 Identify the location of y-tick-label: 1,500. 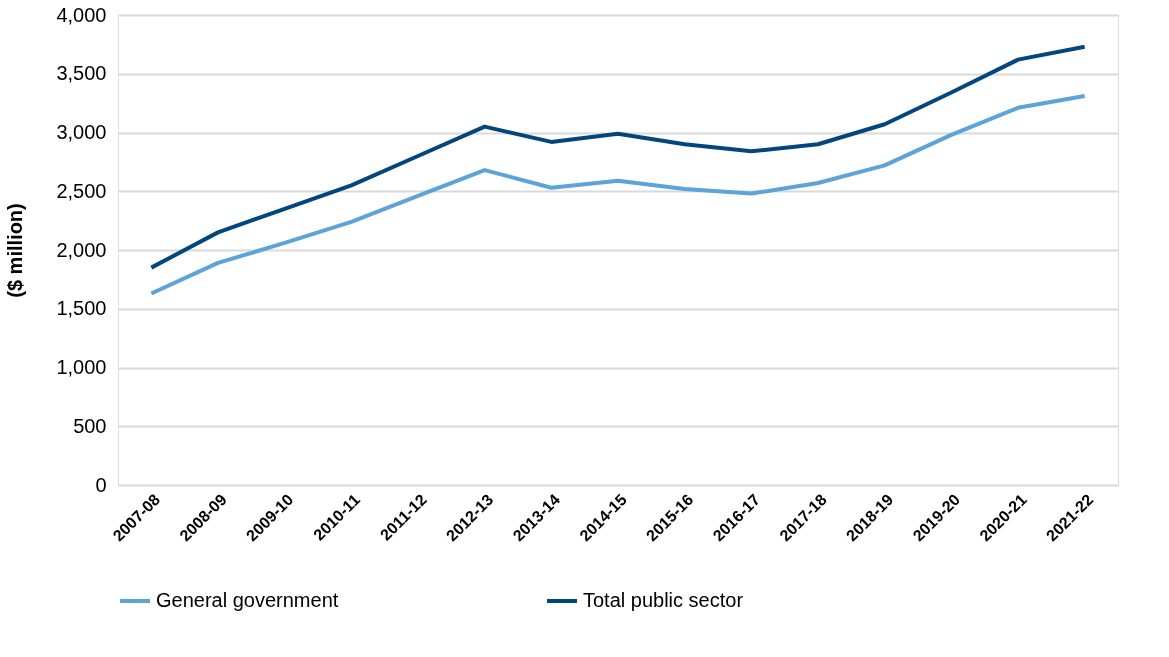
(81, 308).